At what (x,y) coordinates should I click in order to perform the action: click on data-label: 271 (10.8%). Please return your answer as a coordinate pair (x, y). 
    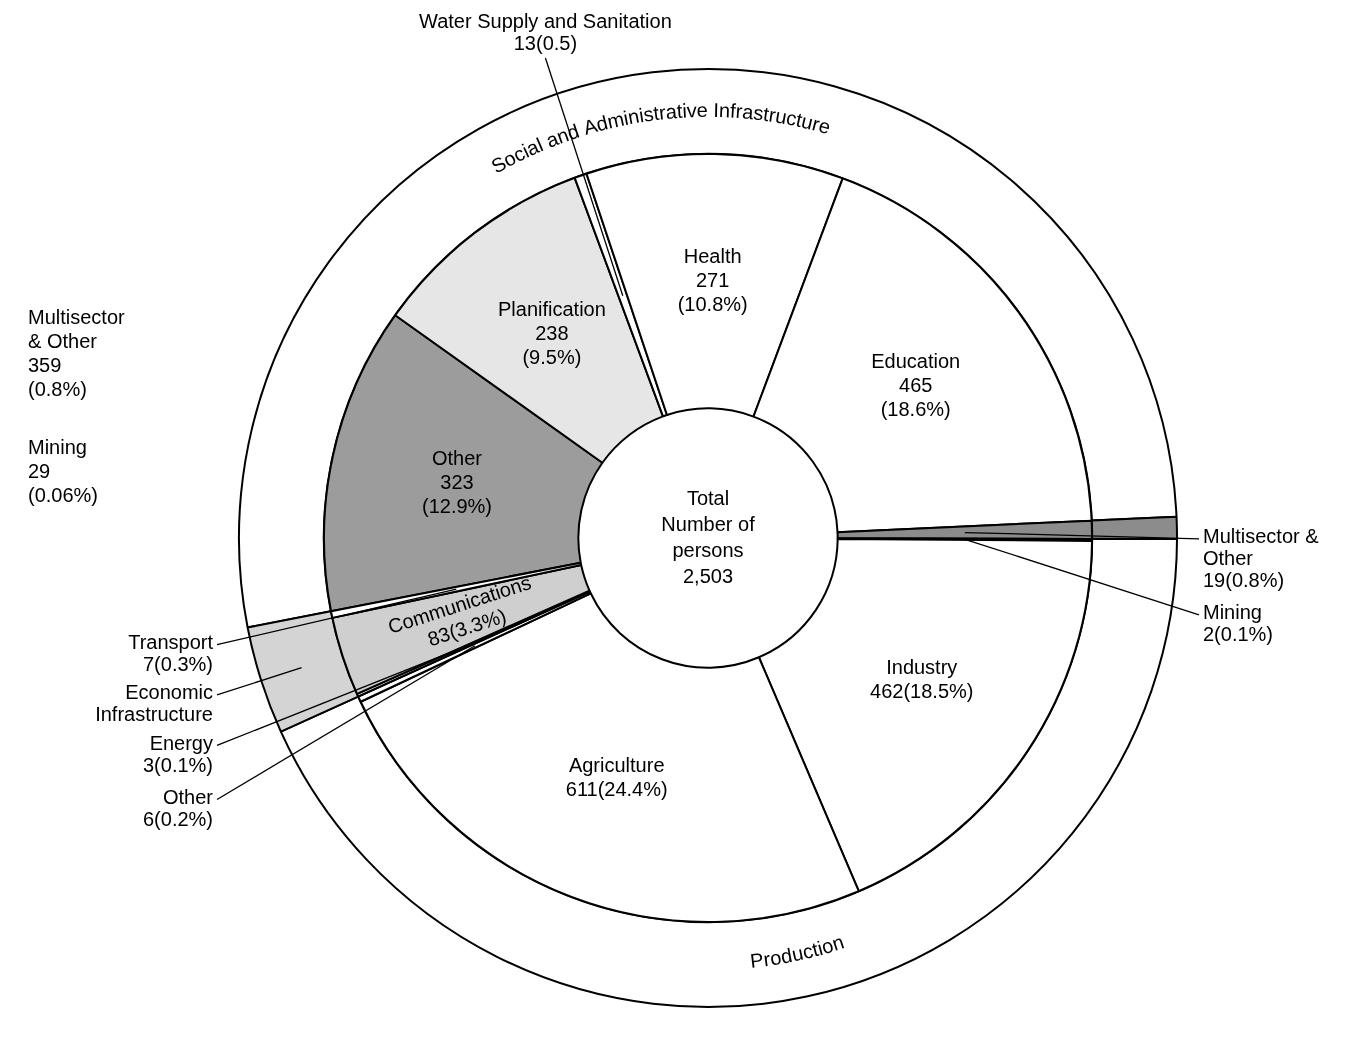
    Looking at the image, I should click on (712, 291).